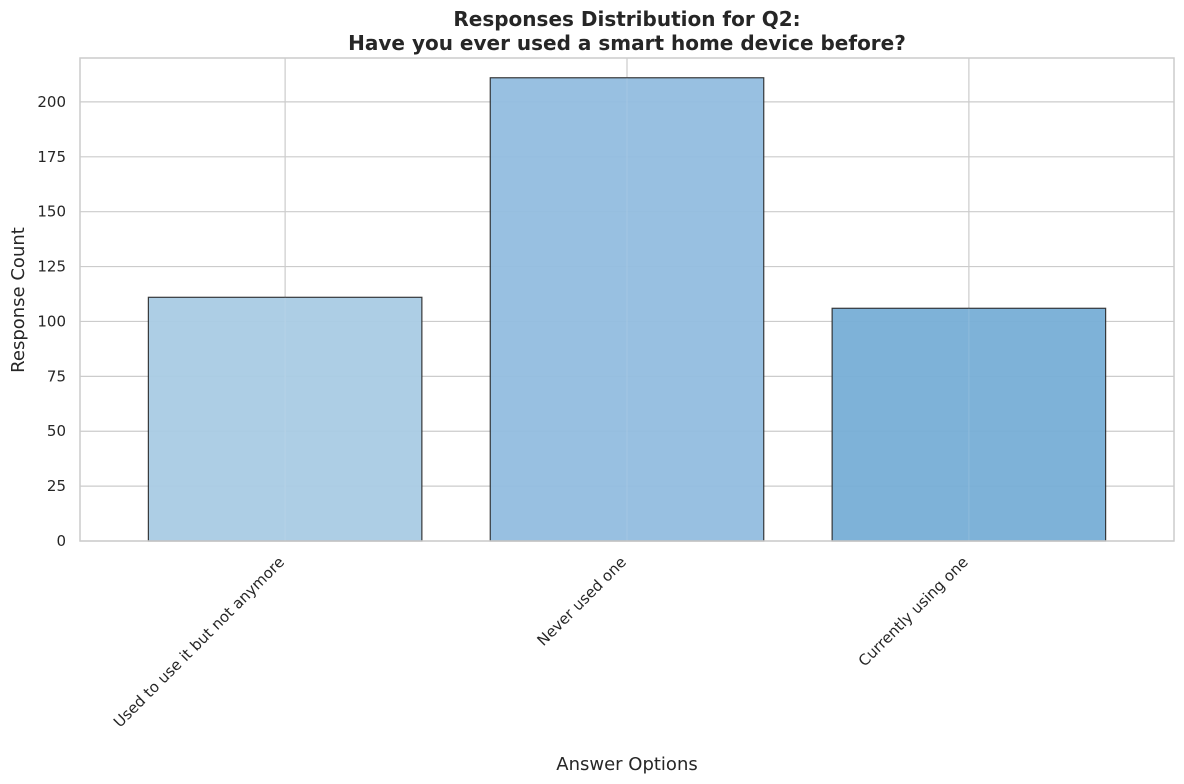  I want to click on y-tick-labels: 0 25 50 75 100 125 150 175 200, so click(51, 321).